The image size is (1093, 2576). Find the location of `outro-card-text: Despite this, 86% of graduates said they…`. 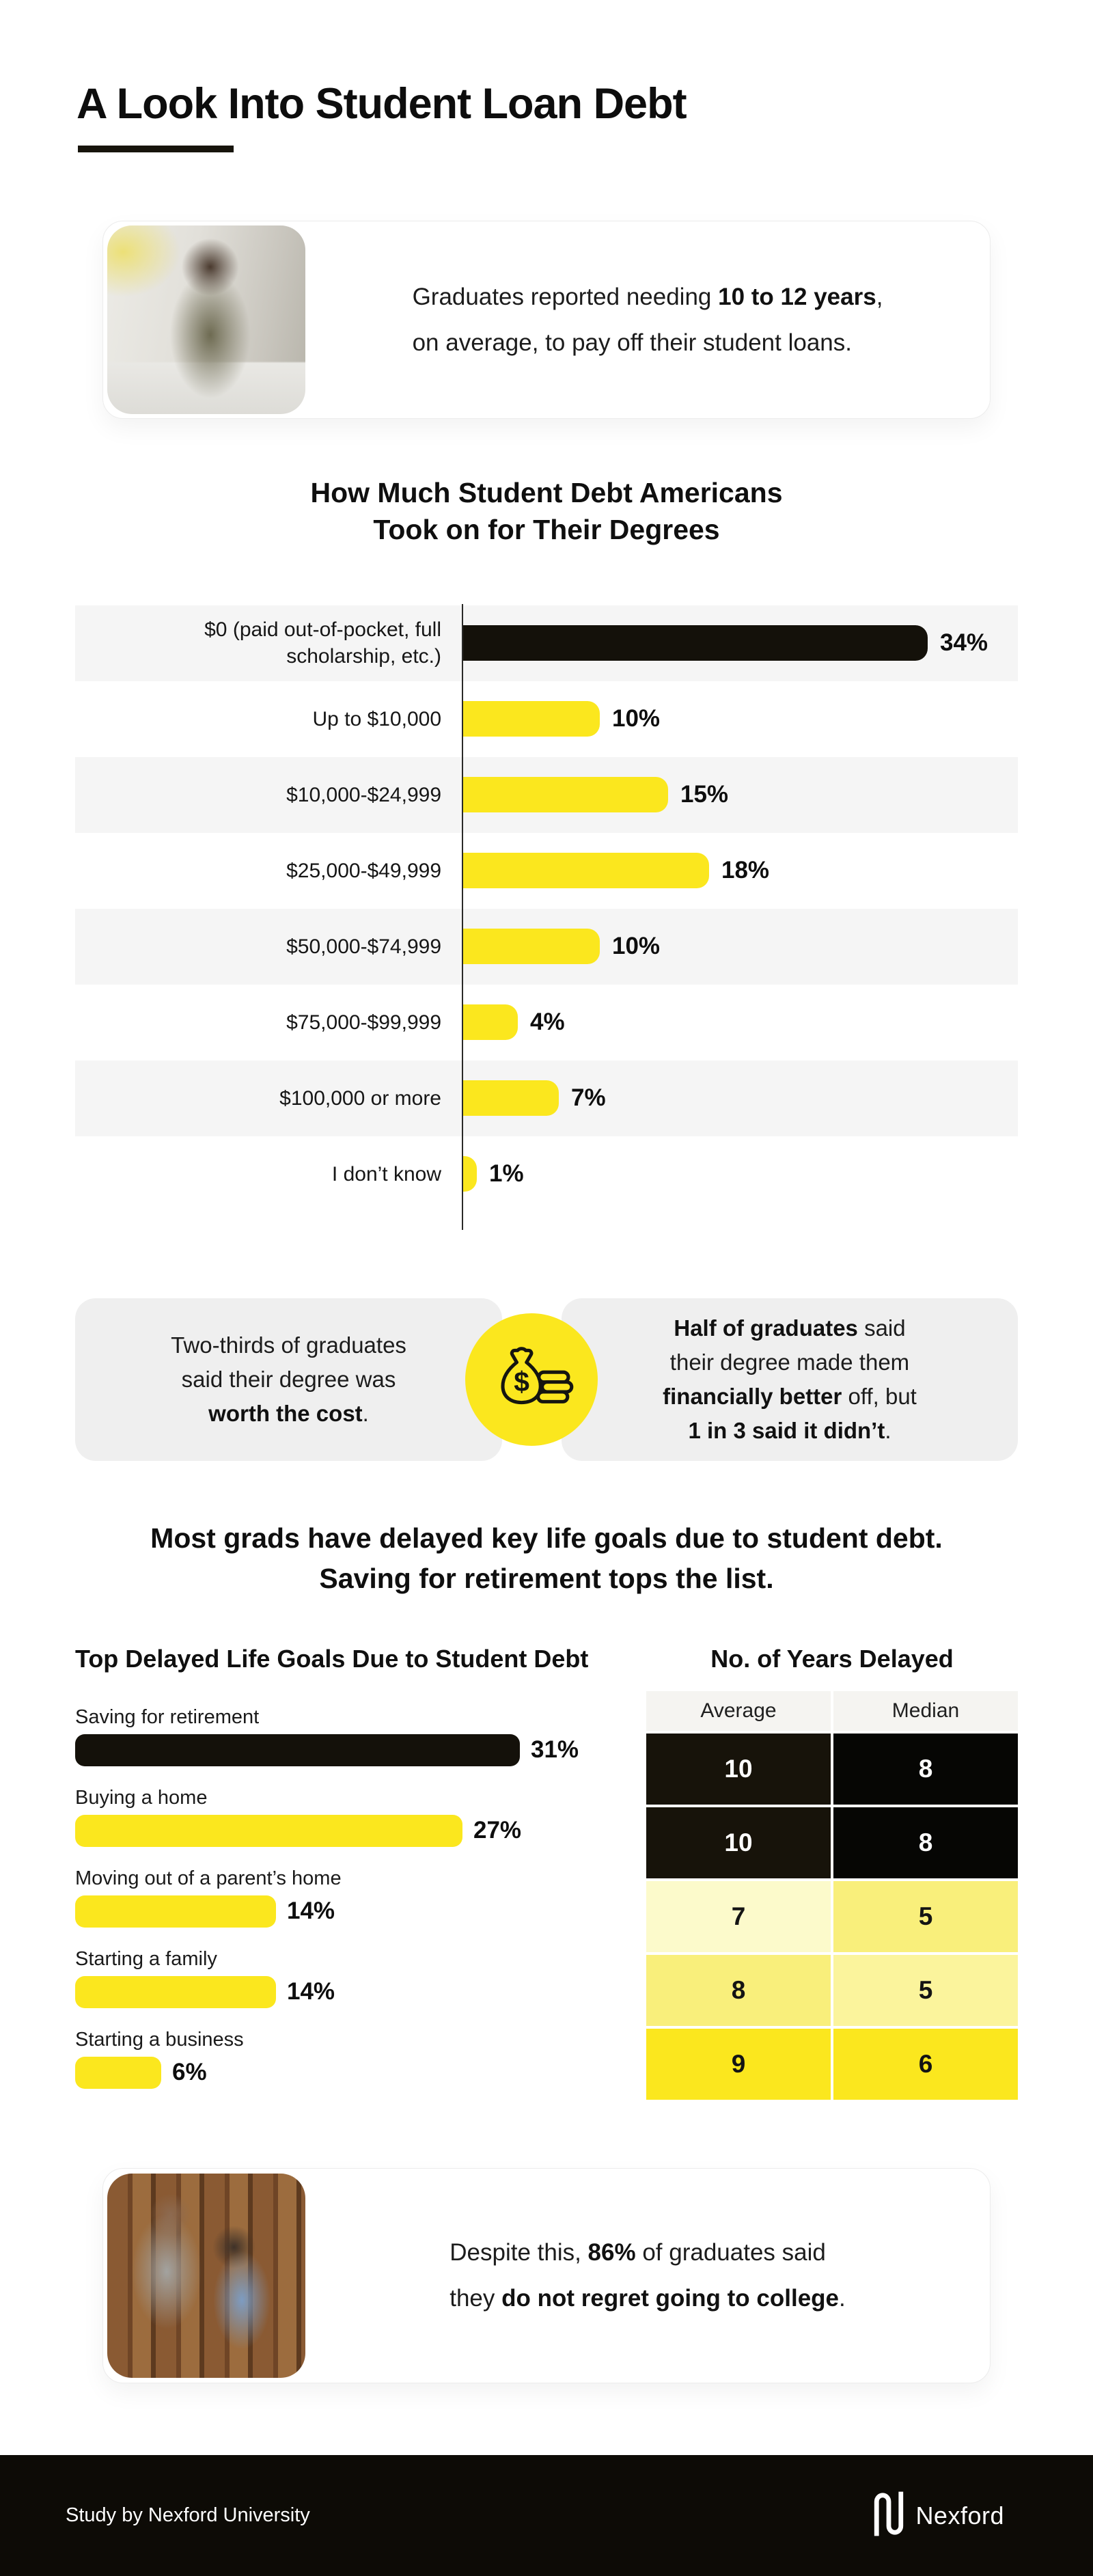

outro-card-text: Despite this, 86% of graduates said they… is located at coordinates (647, 2275).